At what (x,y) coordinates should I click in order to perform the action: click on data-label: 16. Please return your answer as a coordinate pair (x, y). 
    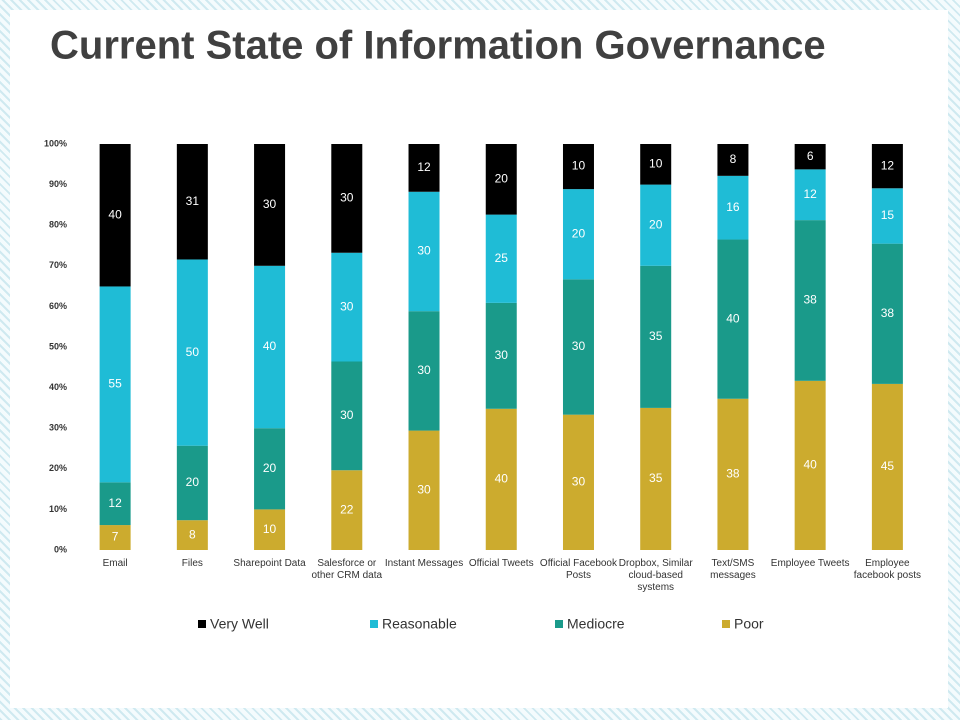
    Looking at the image, I should click on (733, 207).